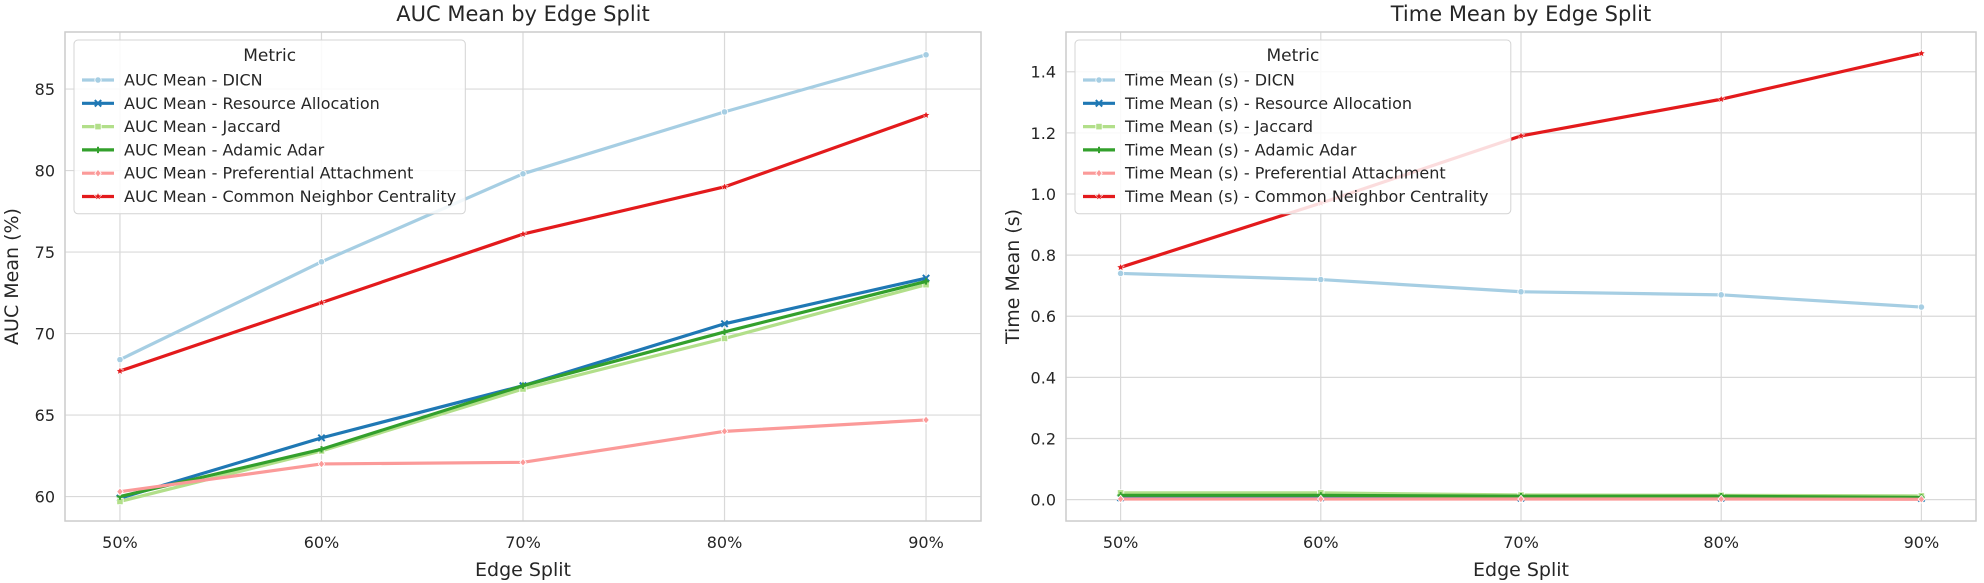 This screenshot has width=1984, height=583. Describe the element at coordinates (268, 173) in the screenshot. I see `legend-label: AUC Mean - Preferential Attachment` at that location.